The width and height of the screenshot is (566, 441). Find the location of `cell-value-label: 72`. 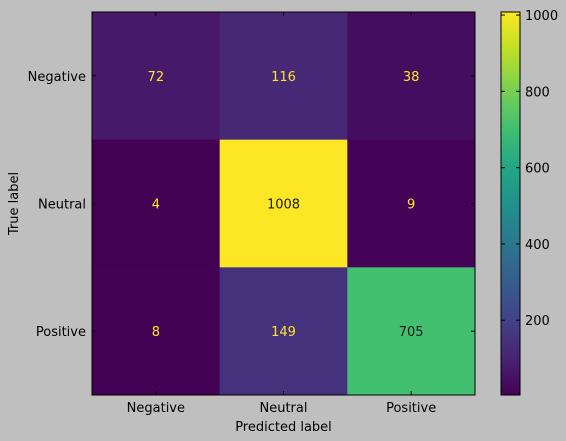

cell-value-label: 72 is located at coordinates (156, 77).